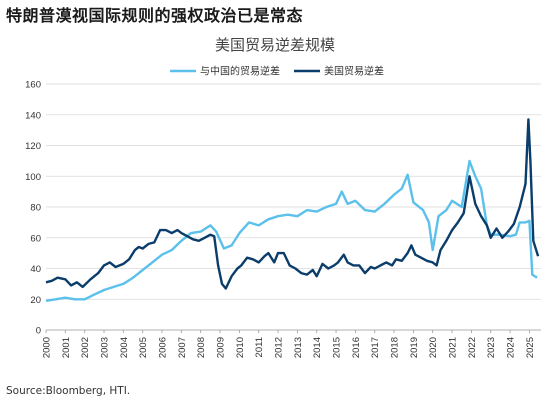 The width and height of the screenshot is (550, 401). What do you see at coordinates (240, 71) in the screenshot?
I see `legend-label: 与中国的贸易逆差` at bounding box center [240, 71].